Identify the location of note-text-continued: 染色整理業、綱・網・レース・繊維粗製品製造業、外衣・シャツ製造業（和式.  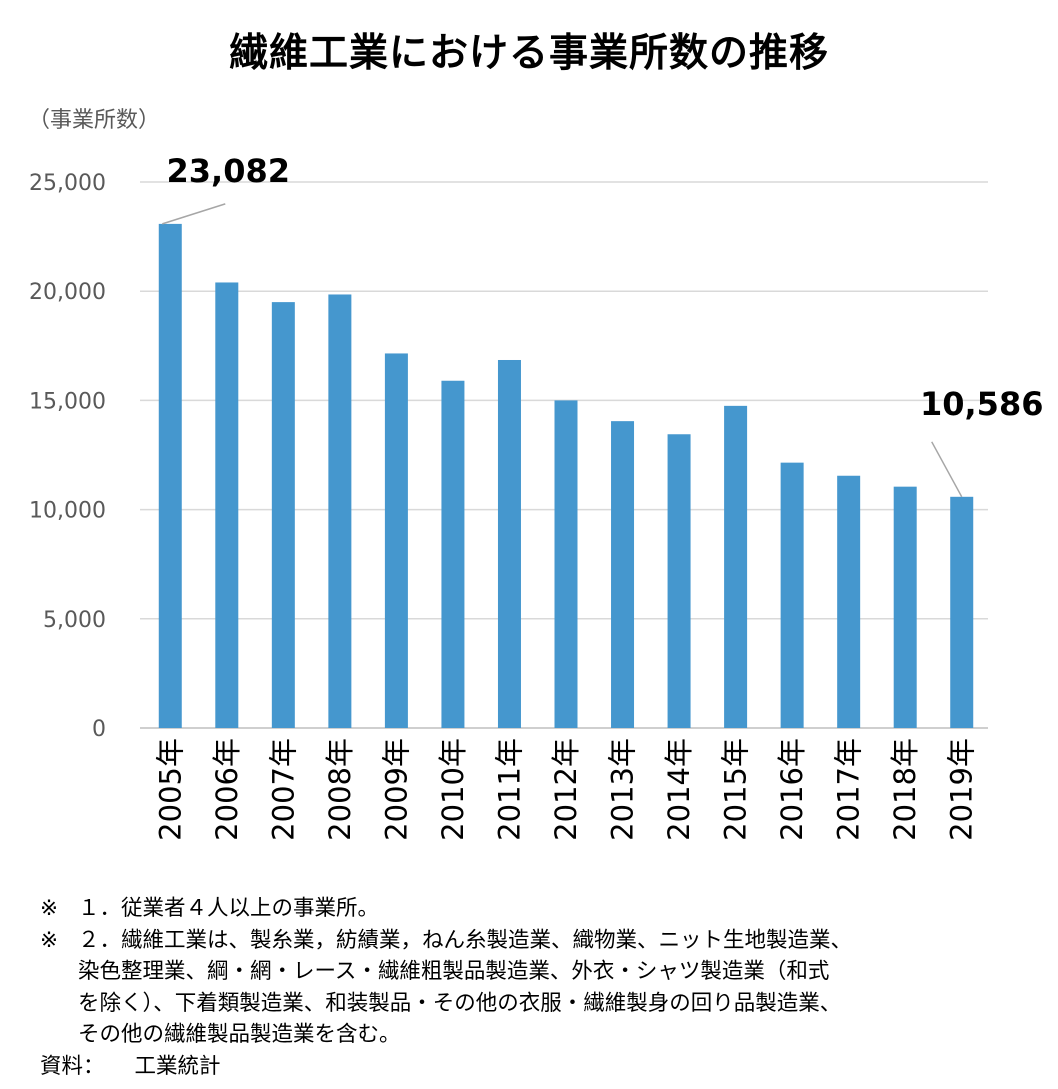
(454, 971).